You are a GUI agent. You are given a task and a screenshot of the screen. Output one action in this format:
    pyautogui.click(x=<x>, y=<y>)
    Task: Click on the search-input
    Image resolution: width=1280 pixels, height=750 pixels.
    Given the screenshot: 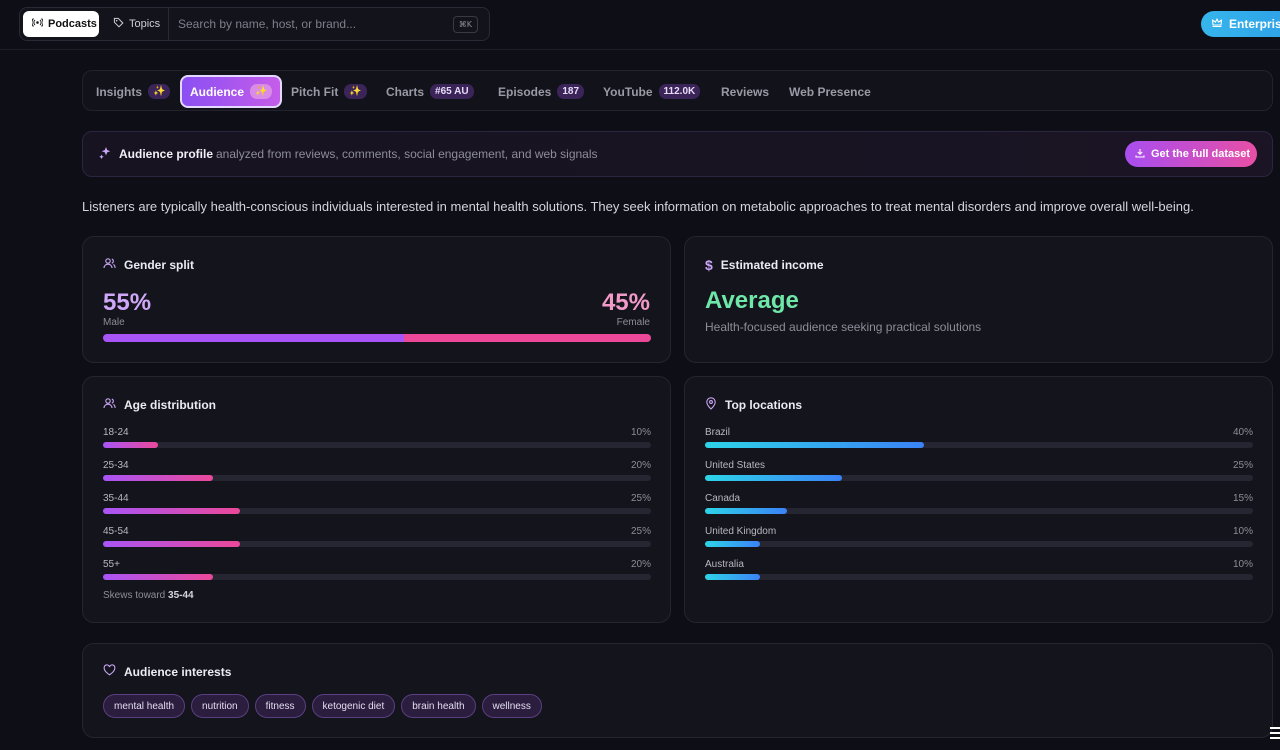 What is the action you would take?
    pyautogui.click(x=310, y=24)
    